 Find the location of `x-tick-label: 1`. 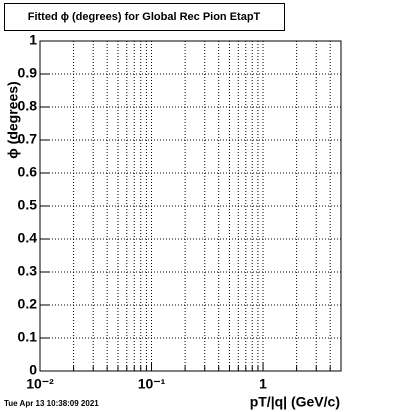

x-tick-label: 1 is located at coordinates (263, 384).